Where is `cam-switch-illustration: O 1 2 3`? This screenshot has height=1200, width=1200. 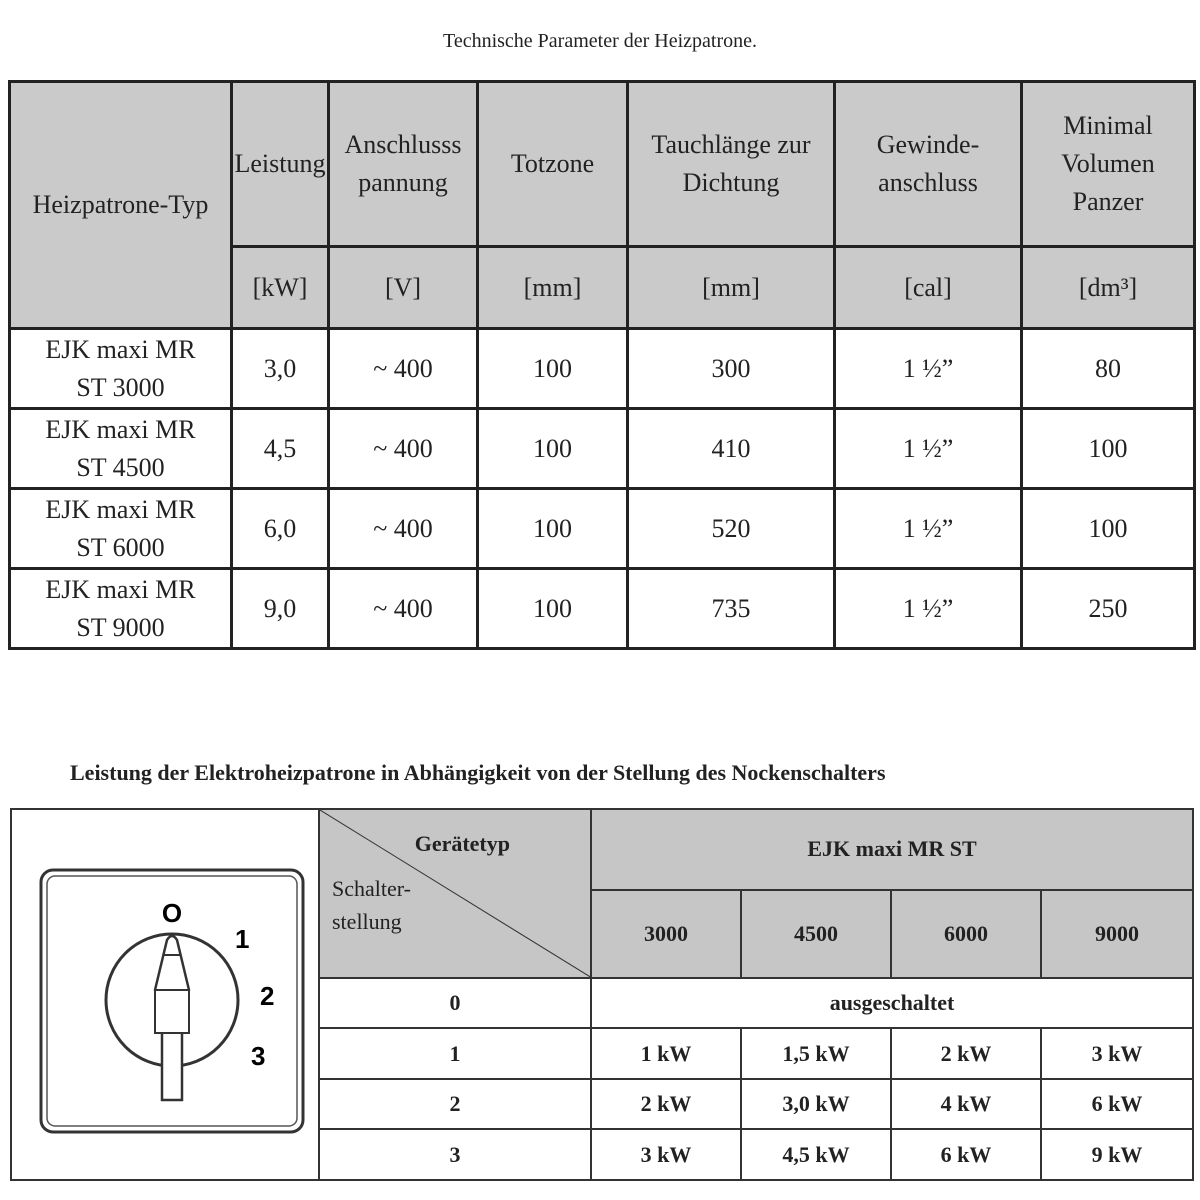
cam-switch-illustration: O 1 2 3 is located at coordinates (165, 994).